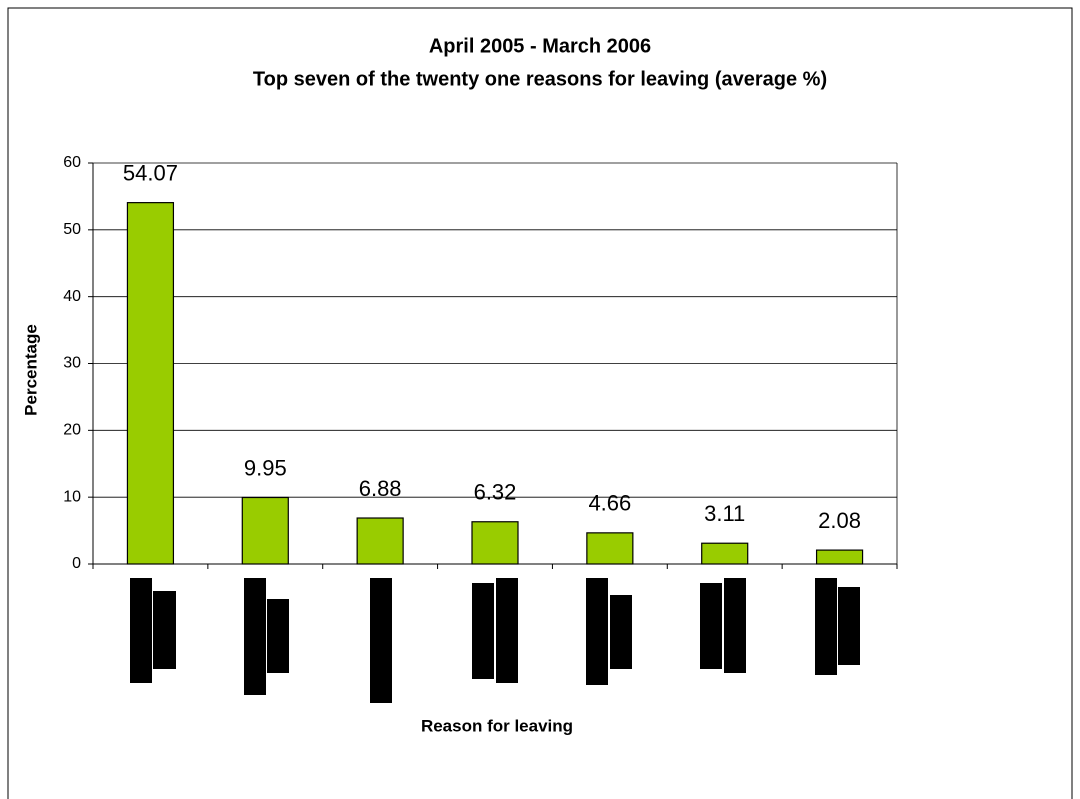 The width and height of the screenshot is (1080, 799). What do you see at coordinates (540, 46) in the screenshot?
I see `chart-title: April 2005 - March 2006` at bounding box center [540, 46].